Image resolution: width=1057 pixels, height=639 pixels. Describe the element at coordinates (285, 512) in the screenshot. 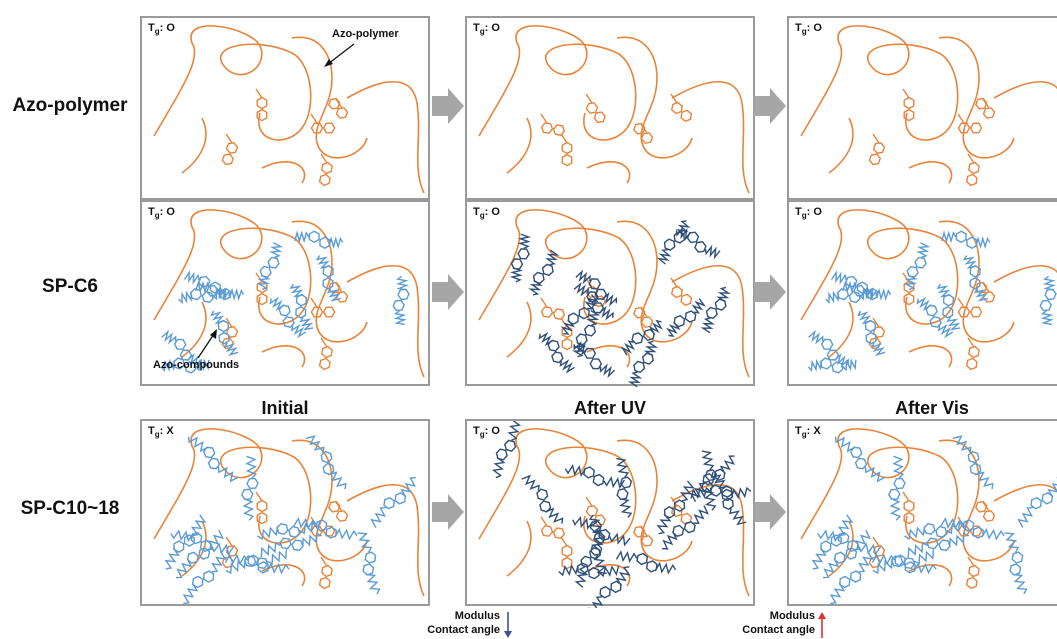

I see `panel-sp-c10-18-initial: Tg: X` at that location.